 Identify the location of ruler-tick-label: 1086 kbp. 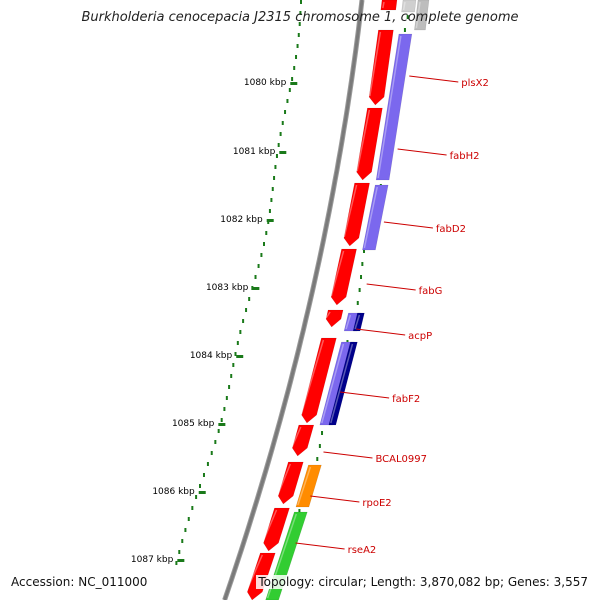
(173, 492).